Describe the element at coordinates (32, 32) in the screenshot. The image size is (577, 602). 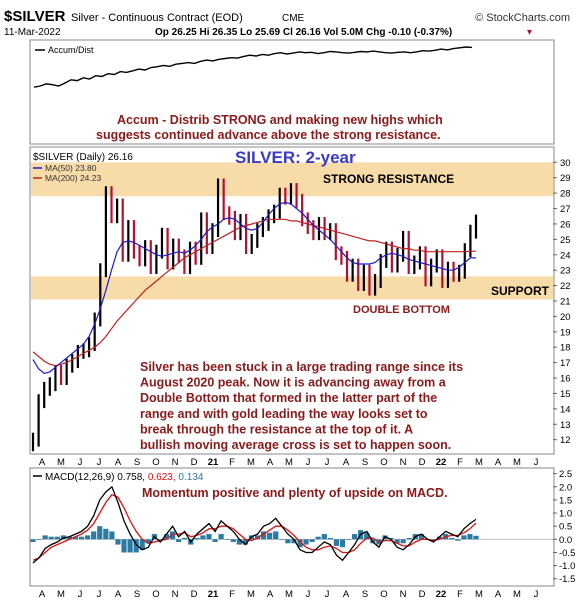
I see `chart-date: 11-Mar-2022` at that location.